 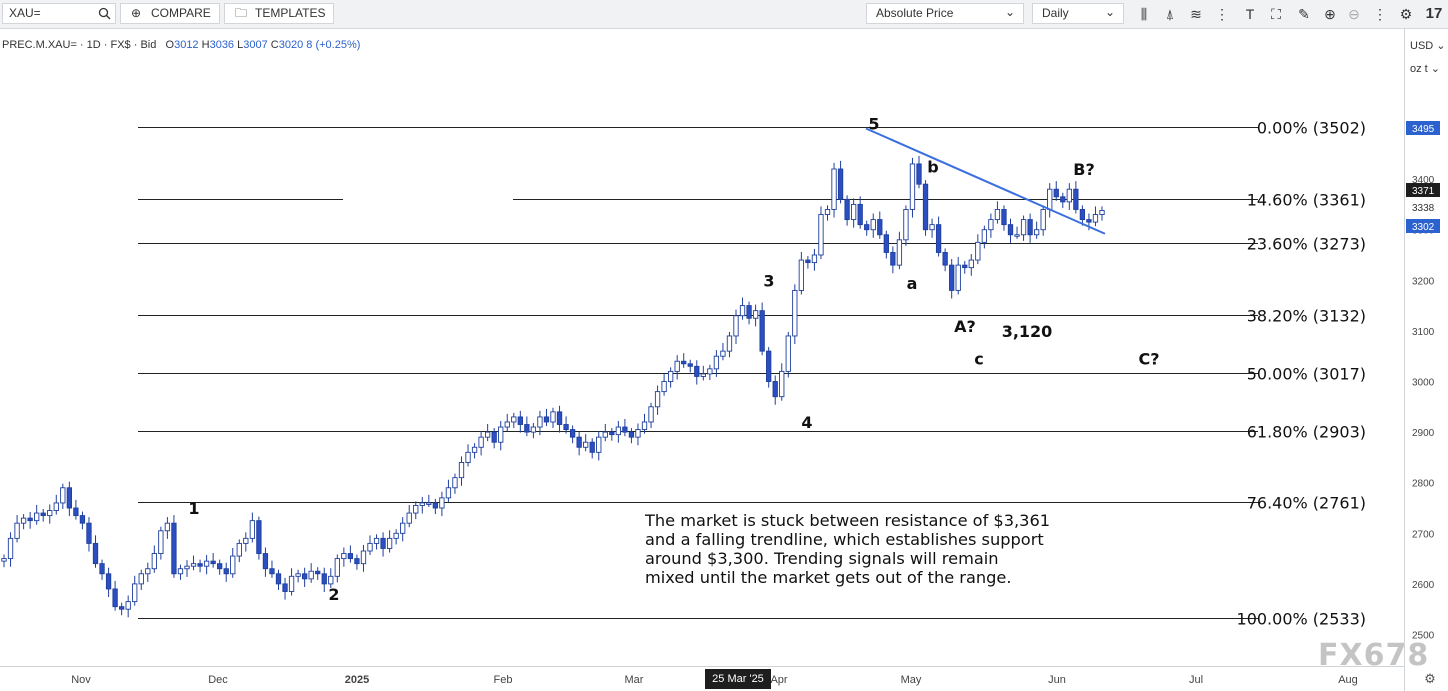 What do you see at coordinates (1250, 14) in the screenshot?
I see `text-tool-icon: T` at bounding box center [1250, 14].